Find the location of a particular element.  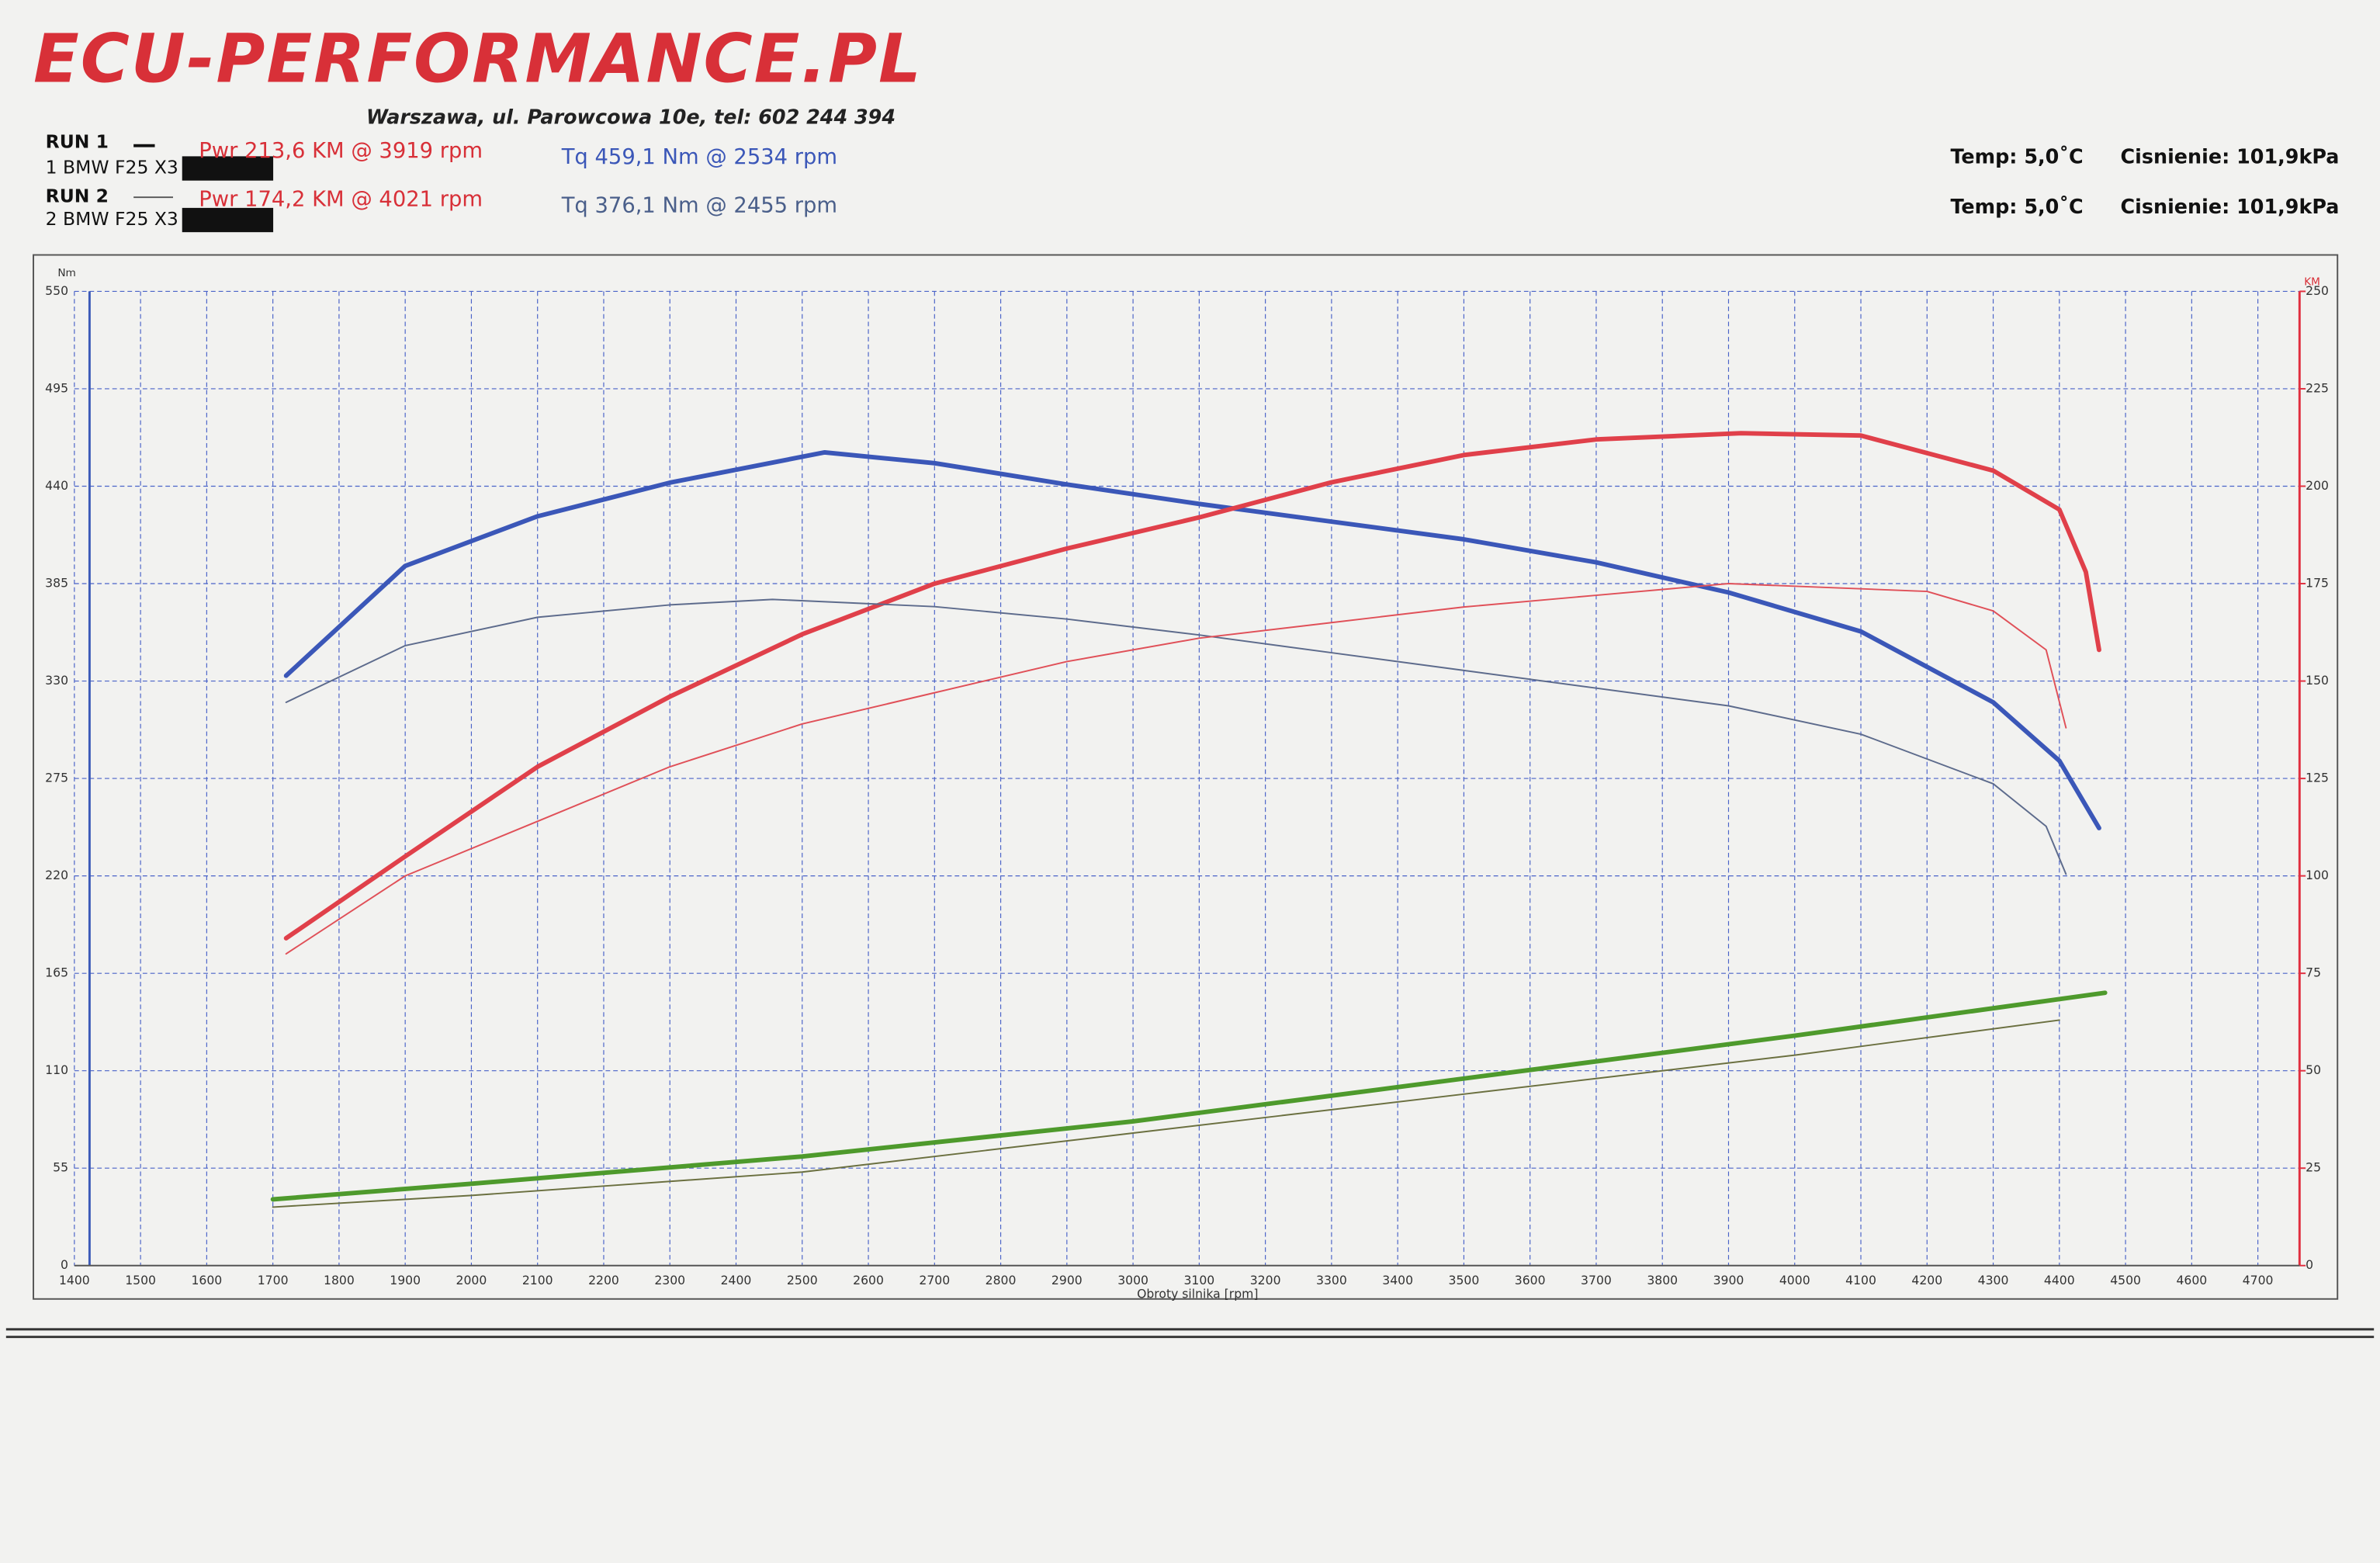

x-tick-label: 4600 is located at coordinates (2191, 1280).